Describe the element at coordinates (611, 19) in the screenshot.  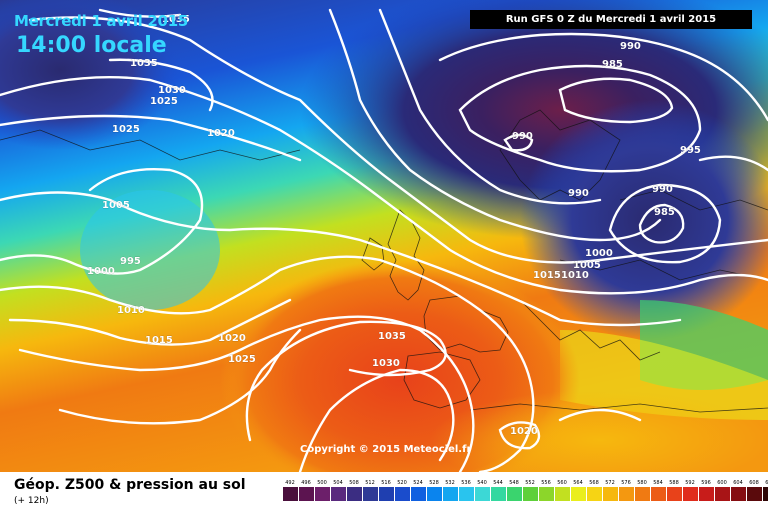
I see `run-info-banner: Run GFS 0 Z du Mercredi 1 avril 2015` at that location.